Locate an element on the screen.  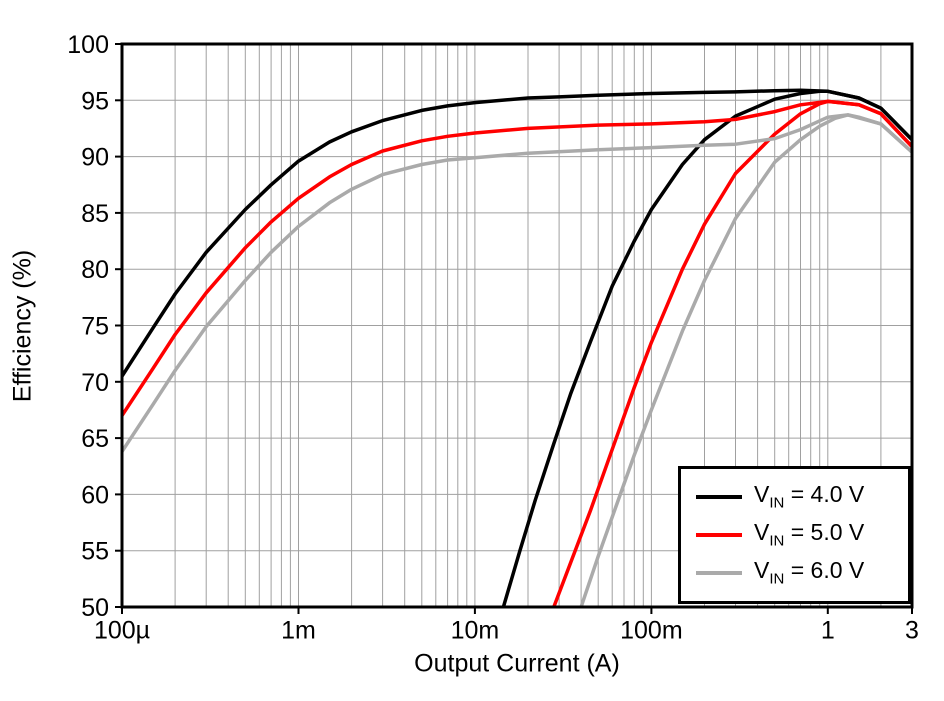
x-tick-label: 1m is located at coordinates (298, 631).